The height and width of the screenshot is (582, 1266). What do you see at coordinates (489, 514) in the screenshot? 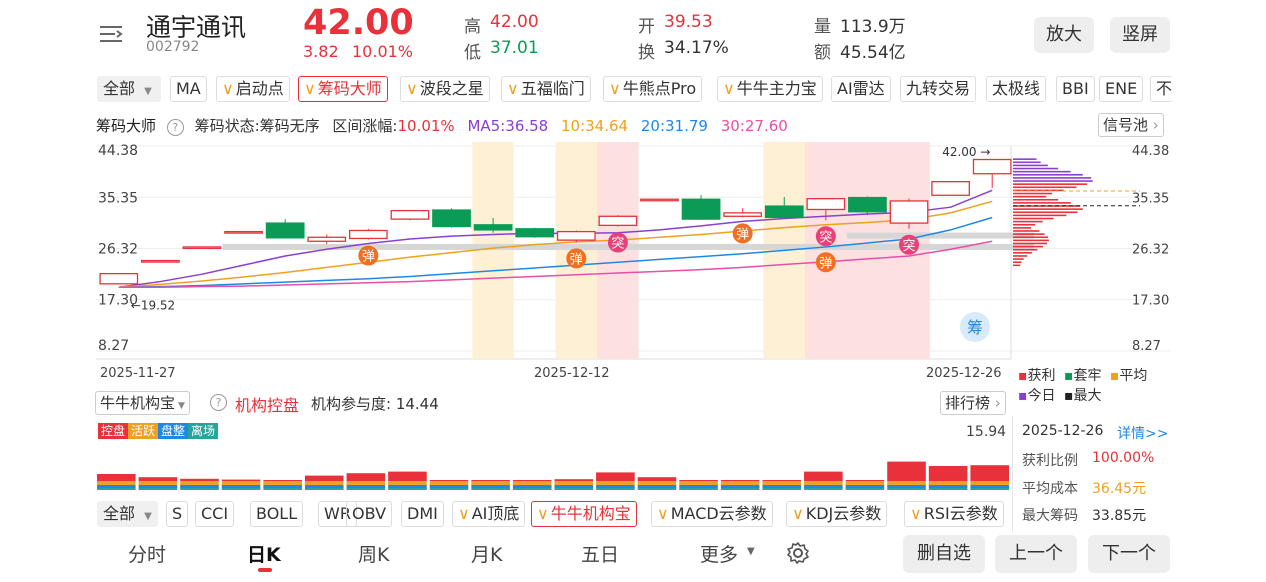
I see `bottom-tab-6: ∨ AI顶底` at bounding box center [489, 514].